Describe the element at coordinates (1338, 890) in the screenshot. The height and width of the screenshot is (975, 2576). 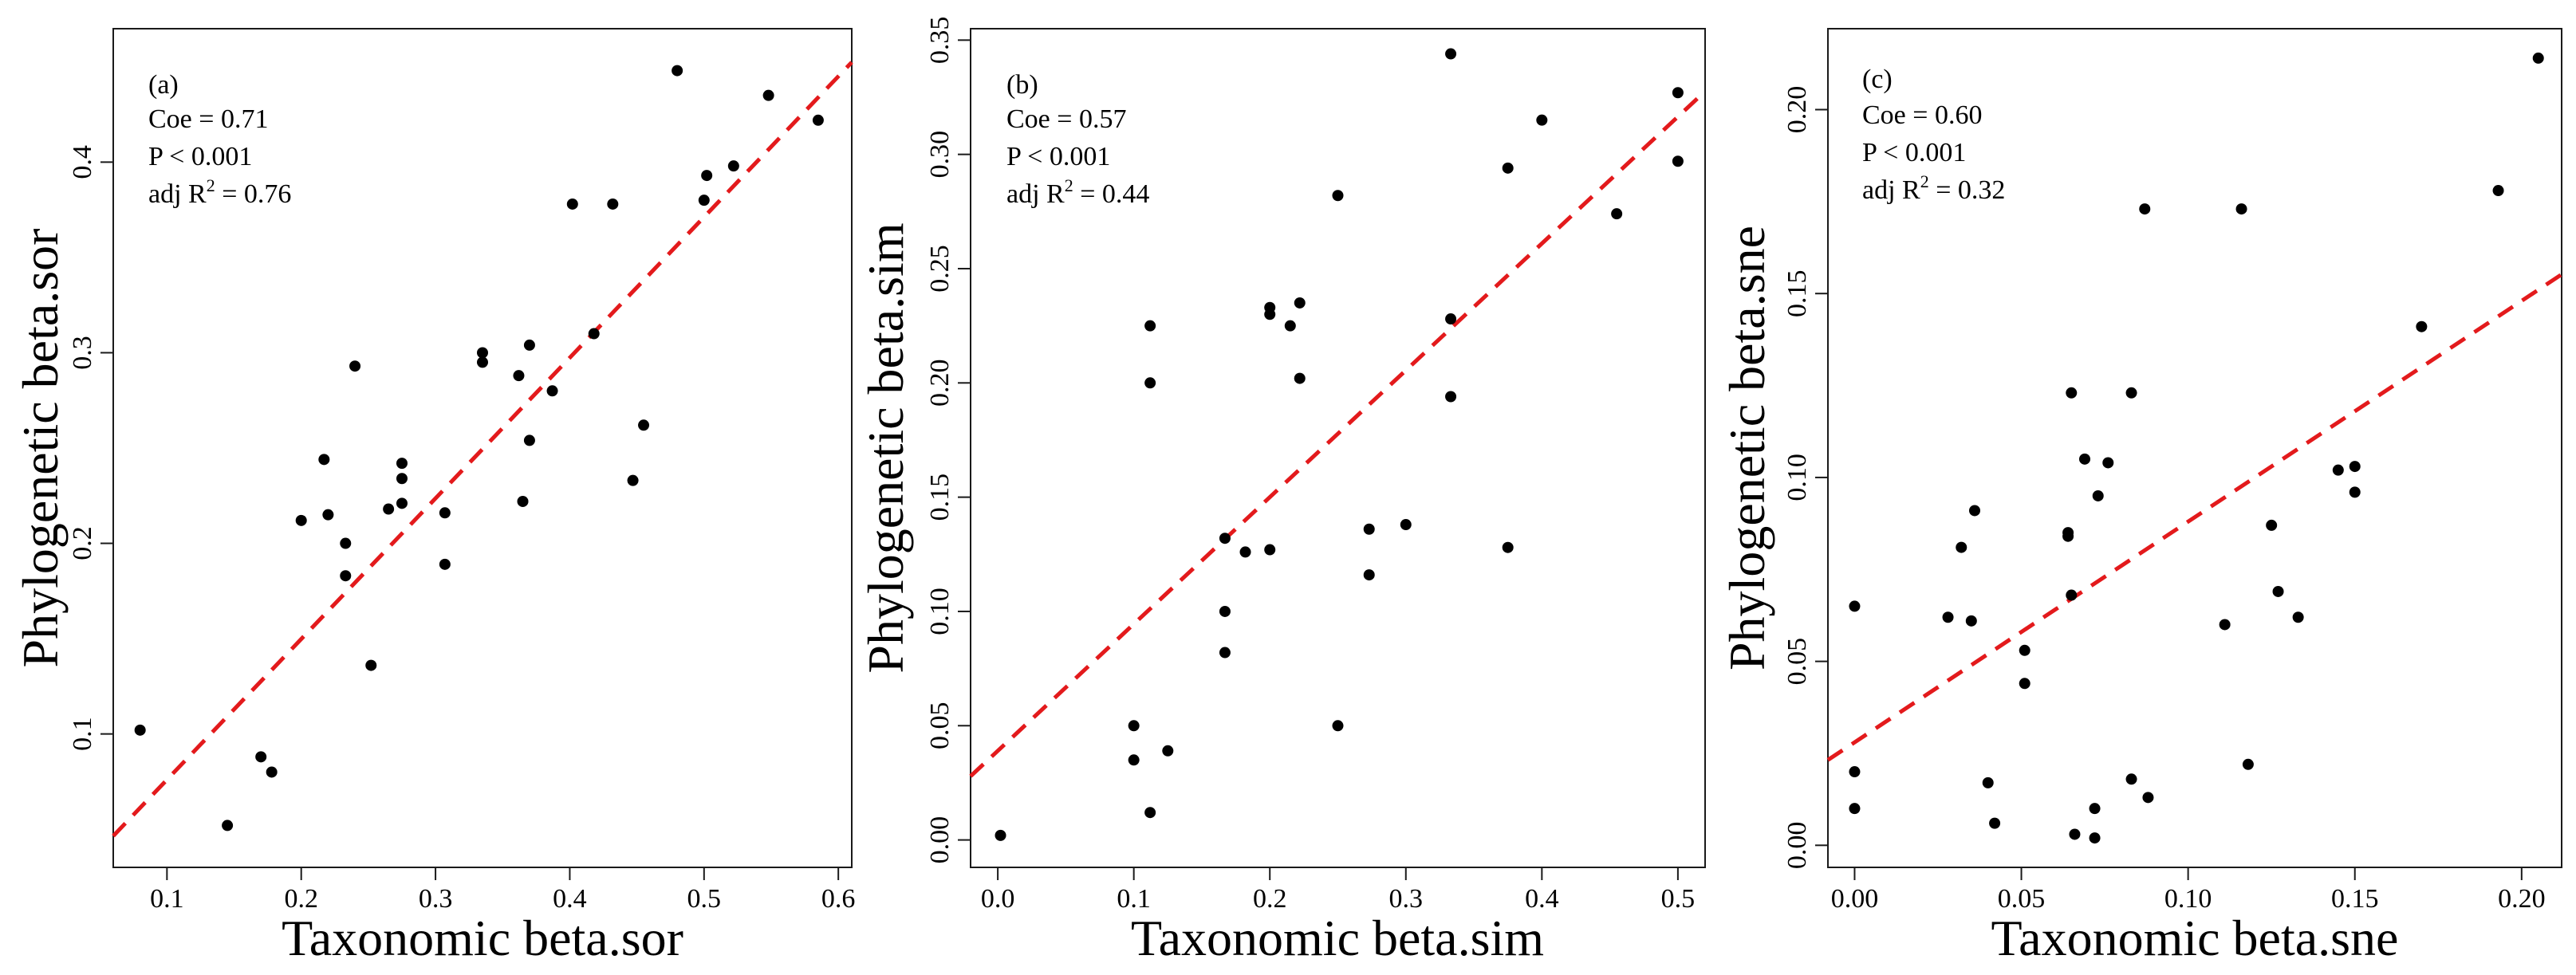
I see `x-ticks: 0.0 0.1 0.2 0.3 0.4 0.5` at that location.